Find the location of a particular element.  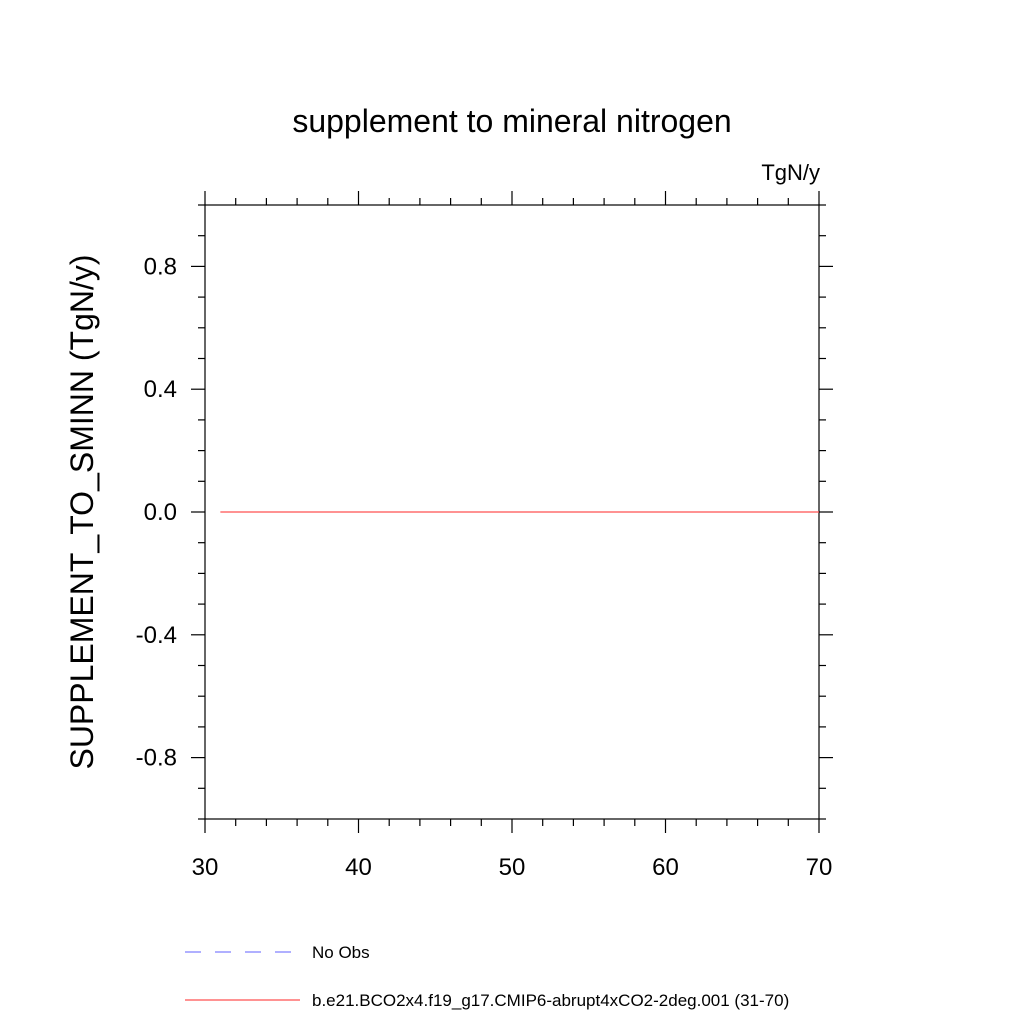

legend-label: No Obs is located at coordinates (341, 952).